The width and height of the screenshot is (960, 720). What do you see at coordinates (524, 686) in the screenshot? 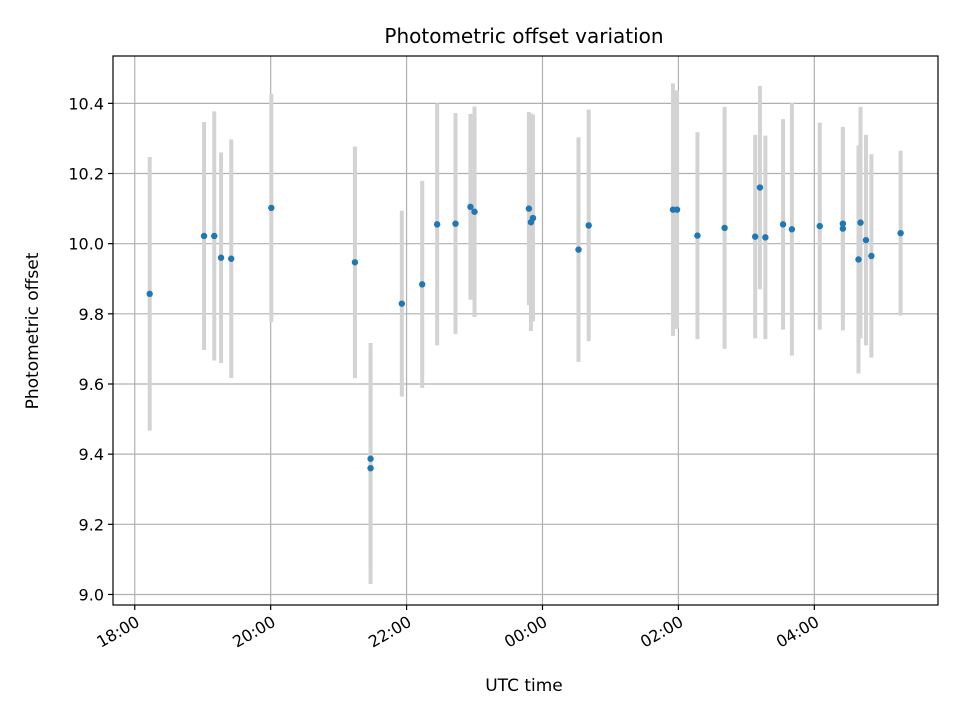
I see `x-axis-label: UTC time` at bounding box center [524, 686].